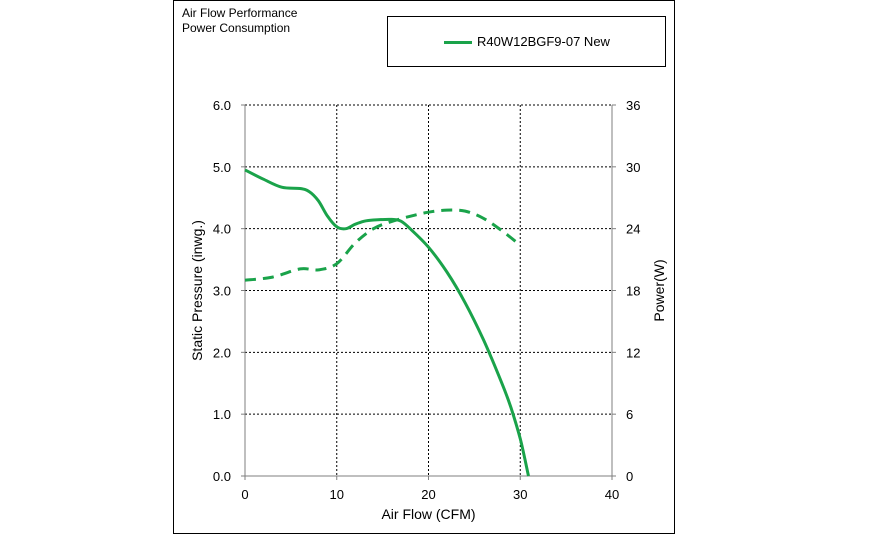  Describe the element at coordinates (222, 229) in the screenshot. I see `y-tick-label: 4.0` at that location.